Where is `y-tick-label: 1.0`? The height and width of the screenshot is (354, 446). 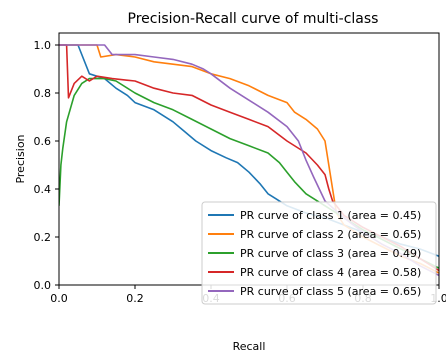 y-tick-label: 1.0 is located at coordinates (43, 45).